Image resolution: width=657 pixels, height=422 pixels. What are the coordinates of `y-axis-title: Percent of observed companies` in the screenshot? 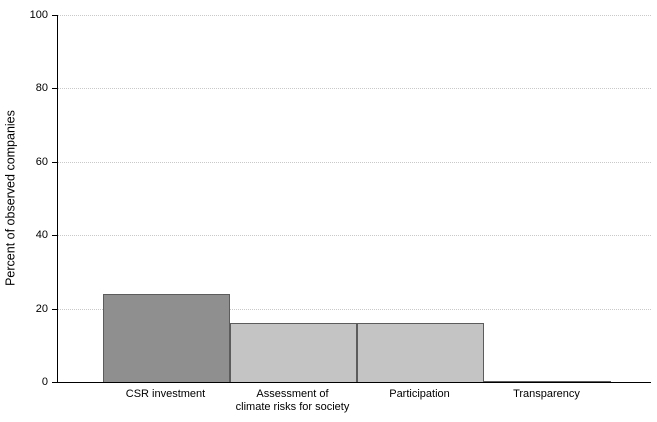 It's located at (10, 198).